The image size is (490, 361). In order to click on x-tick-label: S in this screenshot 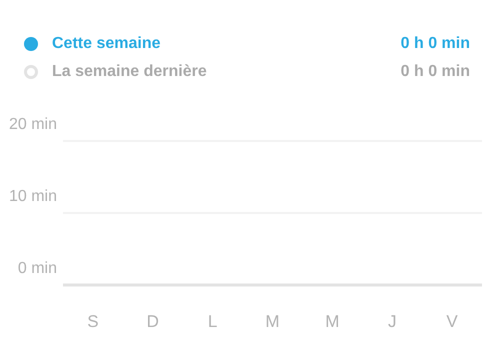, I will do `click(93, 322)`.